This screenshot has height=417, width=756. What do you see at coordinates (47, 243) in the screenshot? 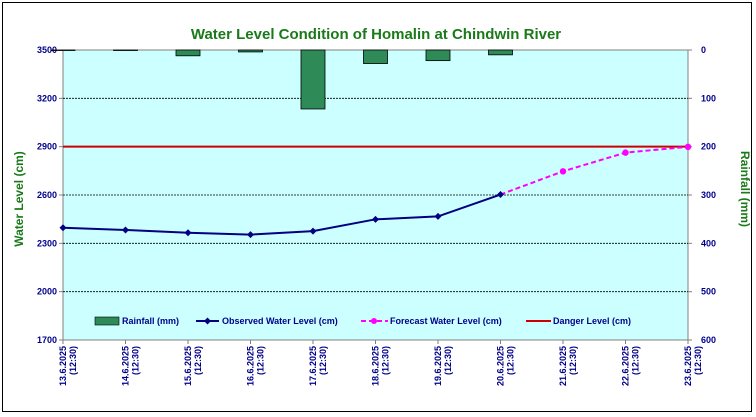
I see `left-tick-label: 2300` at bounding box center [47, 243].